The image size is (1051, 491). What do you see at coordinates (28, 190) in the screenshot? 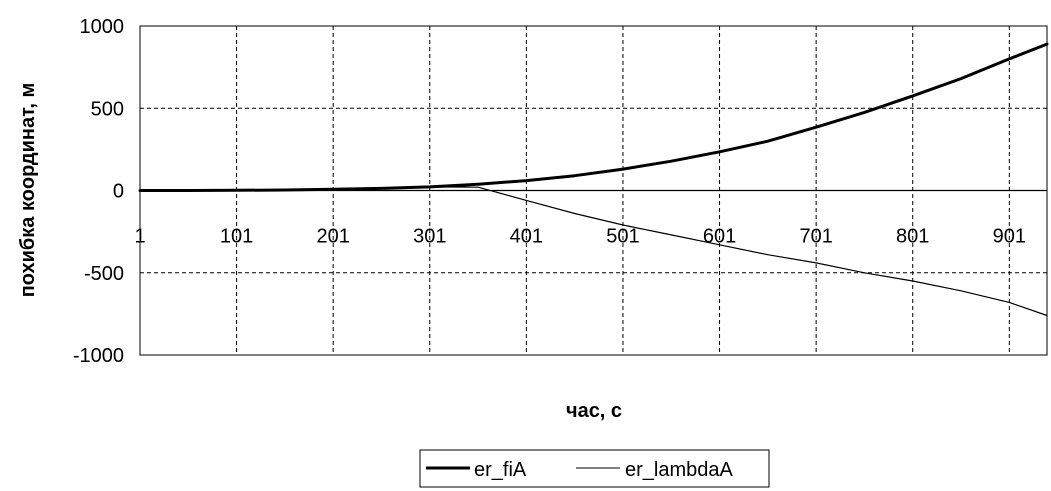
I see `y-axis-title: похибка координат, м` at bounding box center [28, 190].